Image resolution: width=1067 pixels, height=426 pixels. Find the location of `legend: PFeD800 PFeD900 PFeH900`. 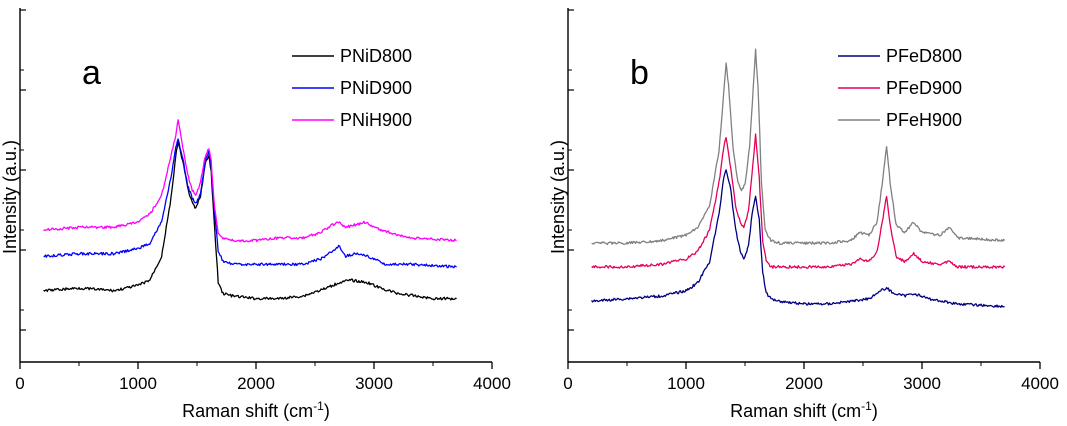

legend: PFeD800 PFeD900 PFeH900 is located at coordinates (900, 88).